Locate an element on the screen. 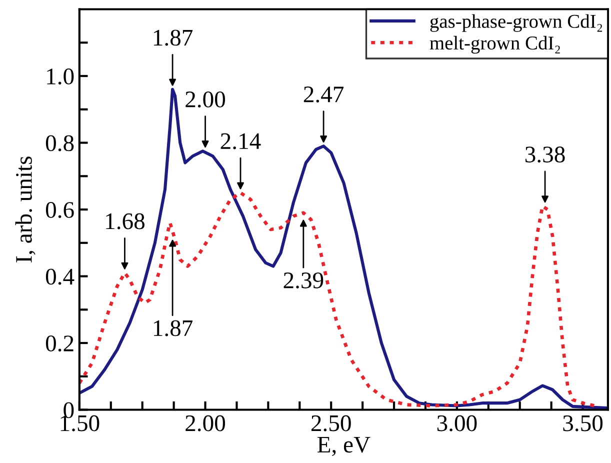 The height and width of the screenshot is (463, 611). x-tick-label: 3.50 is located at coordinates (583, 423).